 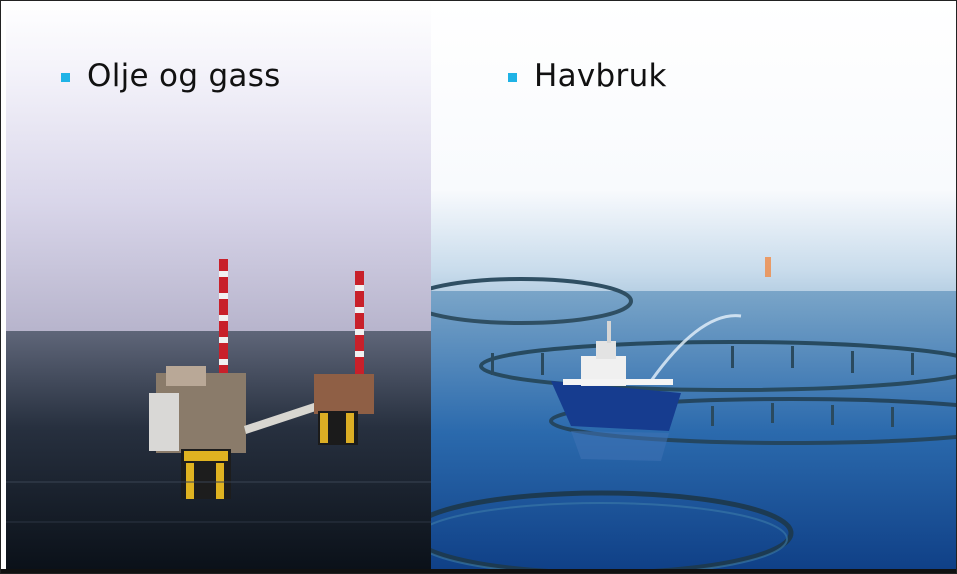 I want to click on heading-aquaculture: Havbruk, so click(x=600, y=76).